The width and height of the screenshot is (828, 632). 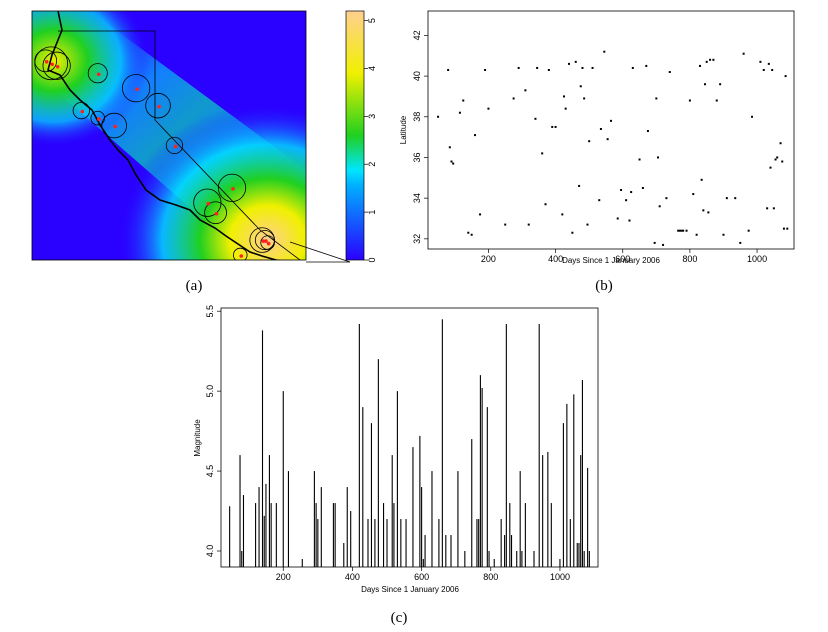 I want to click on y-tick-label: 4.0, so click(x=210, y=551).